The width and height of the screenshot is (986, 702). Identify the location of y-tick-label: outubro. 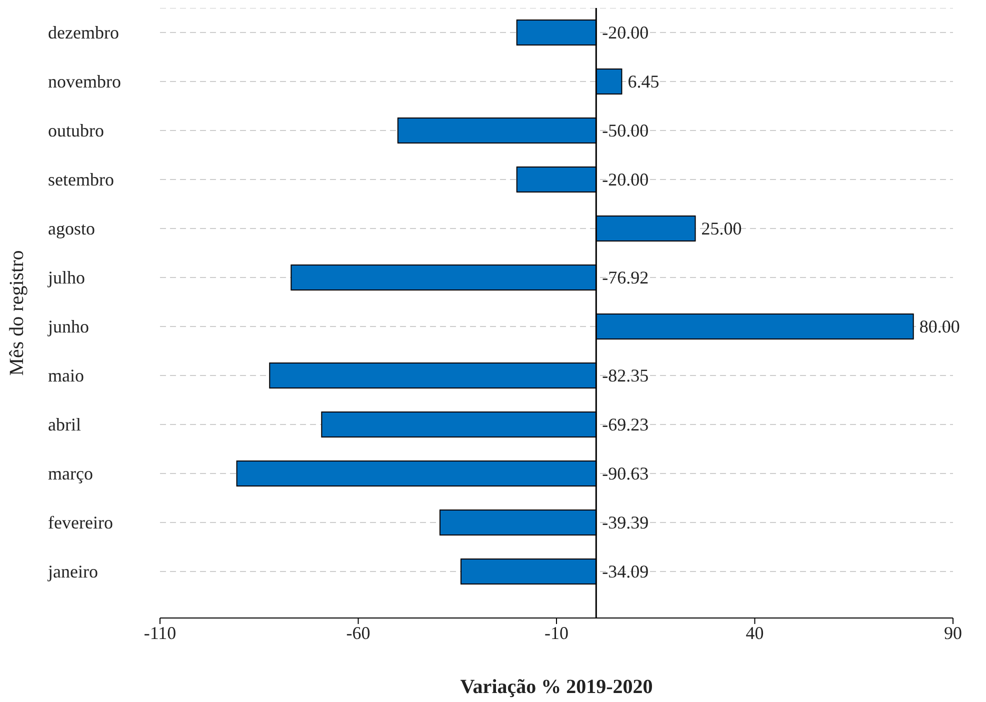
(76, 130).